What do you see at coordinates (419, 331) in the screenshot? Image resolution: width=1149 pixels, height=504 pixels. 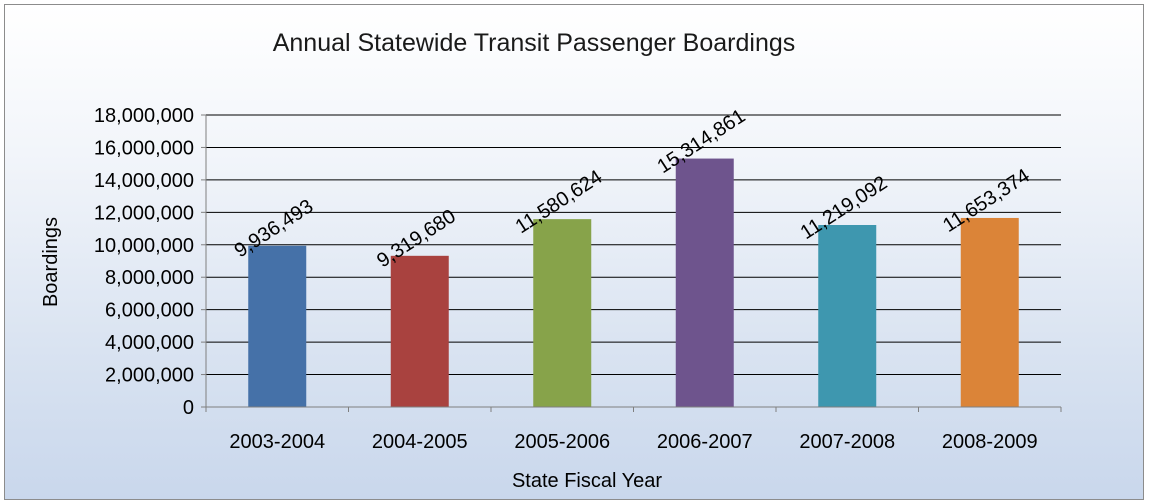 I see `bar-2004-2005` at bounding box center [419, 331].